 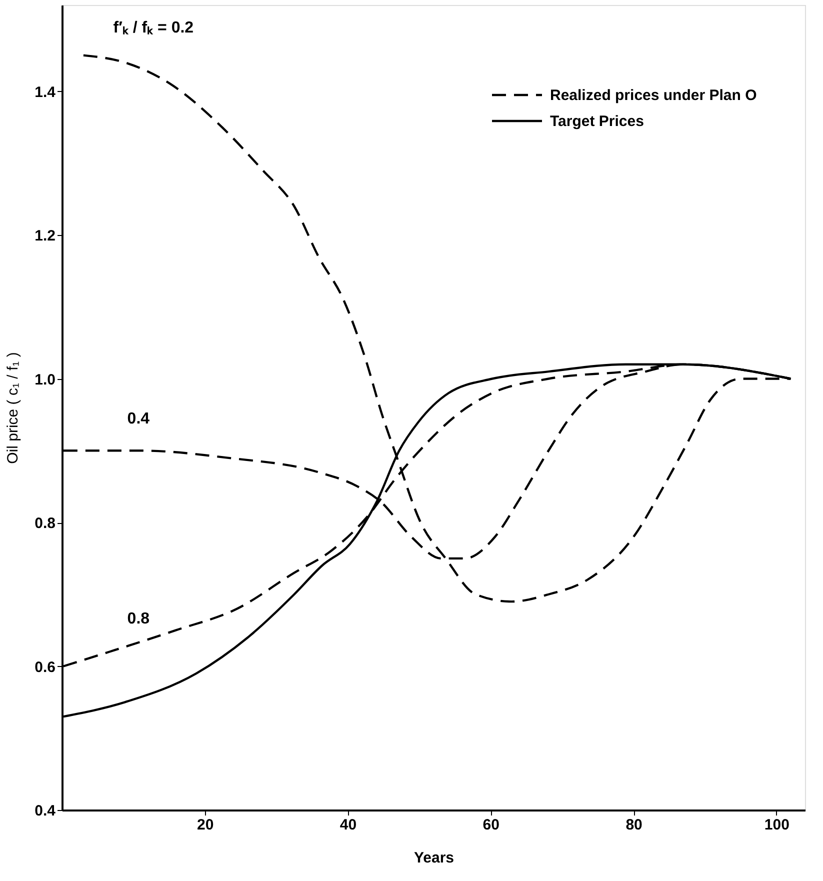 What do you see at coordinates (634, 825) in the screenshot?
I see `x-tick-label: 80` at bounding box center [634, 825].